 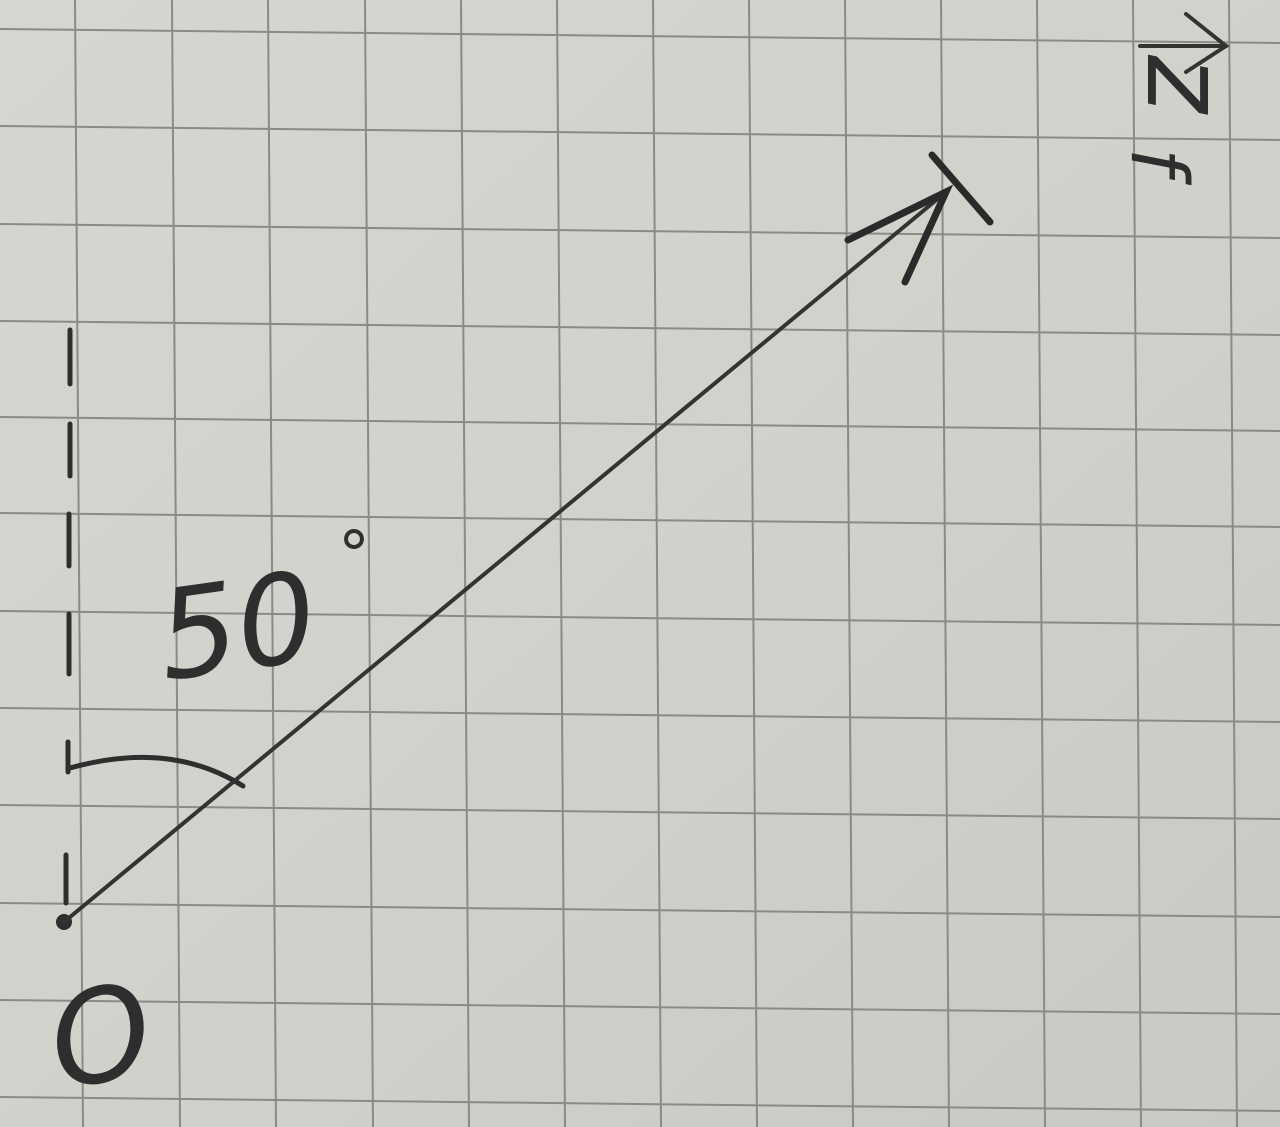 What do you see at coordinates (354, 556) in the screenshot?
I see `angle-degree-symbol: °` at bounding box center [354, 556].